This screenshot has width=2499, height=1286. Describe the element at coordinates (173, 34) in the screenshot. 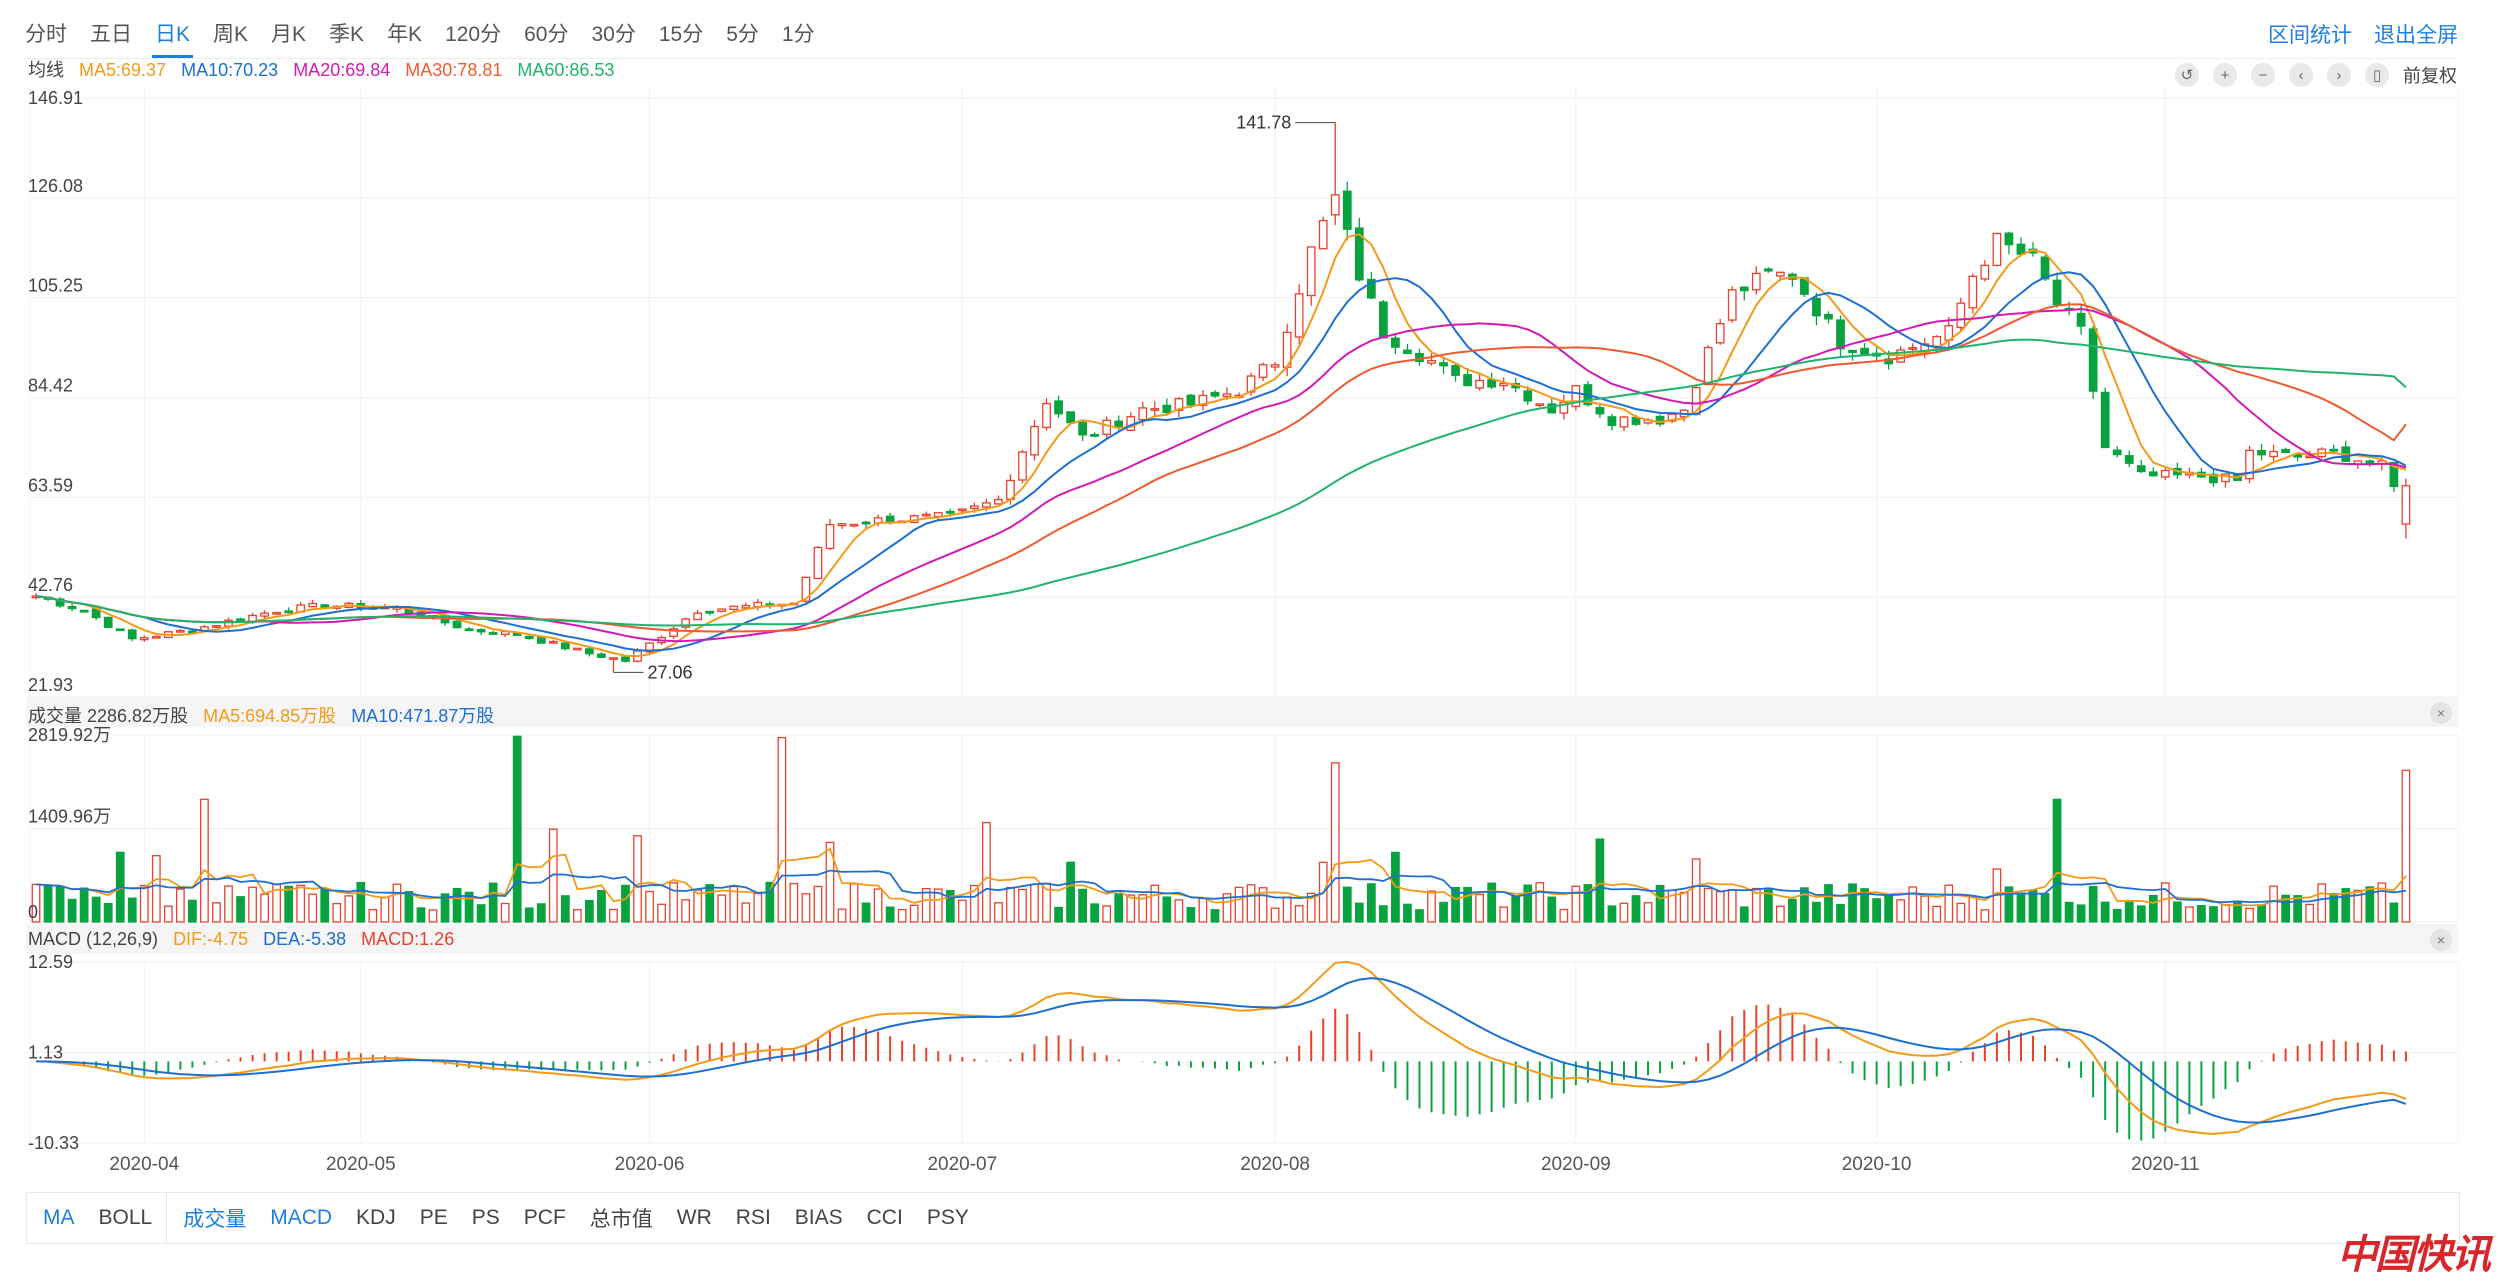

I see `tab-2: 日K` at that location.